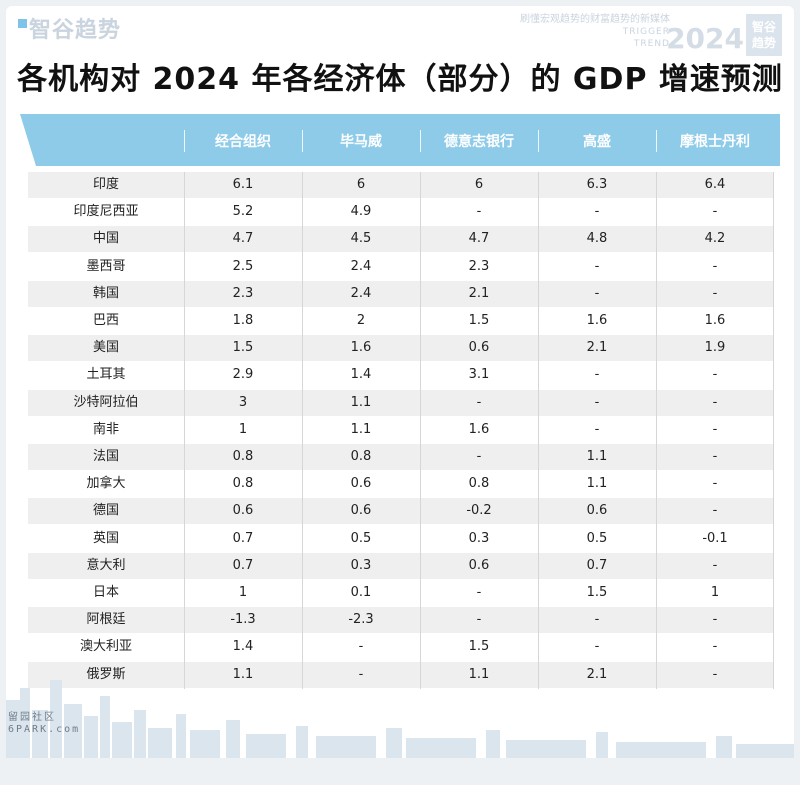 This screenshot has width=800, height=785. Describe the element at coordinates (479, 142) in the screenshot. I see `header-cell: 德意志银行` at that location.